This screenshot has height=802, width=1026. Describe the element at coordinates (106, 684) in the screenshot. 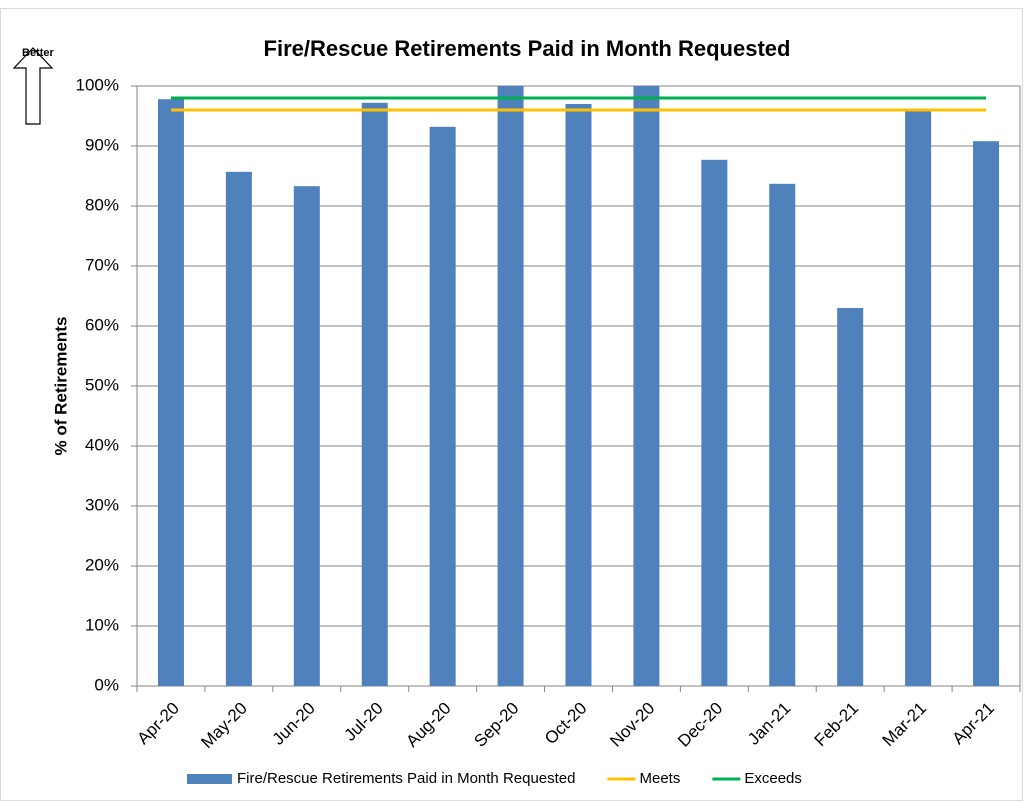

I see `y-tick-label: 0%` at that location.